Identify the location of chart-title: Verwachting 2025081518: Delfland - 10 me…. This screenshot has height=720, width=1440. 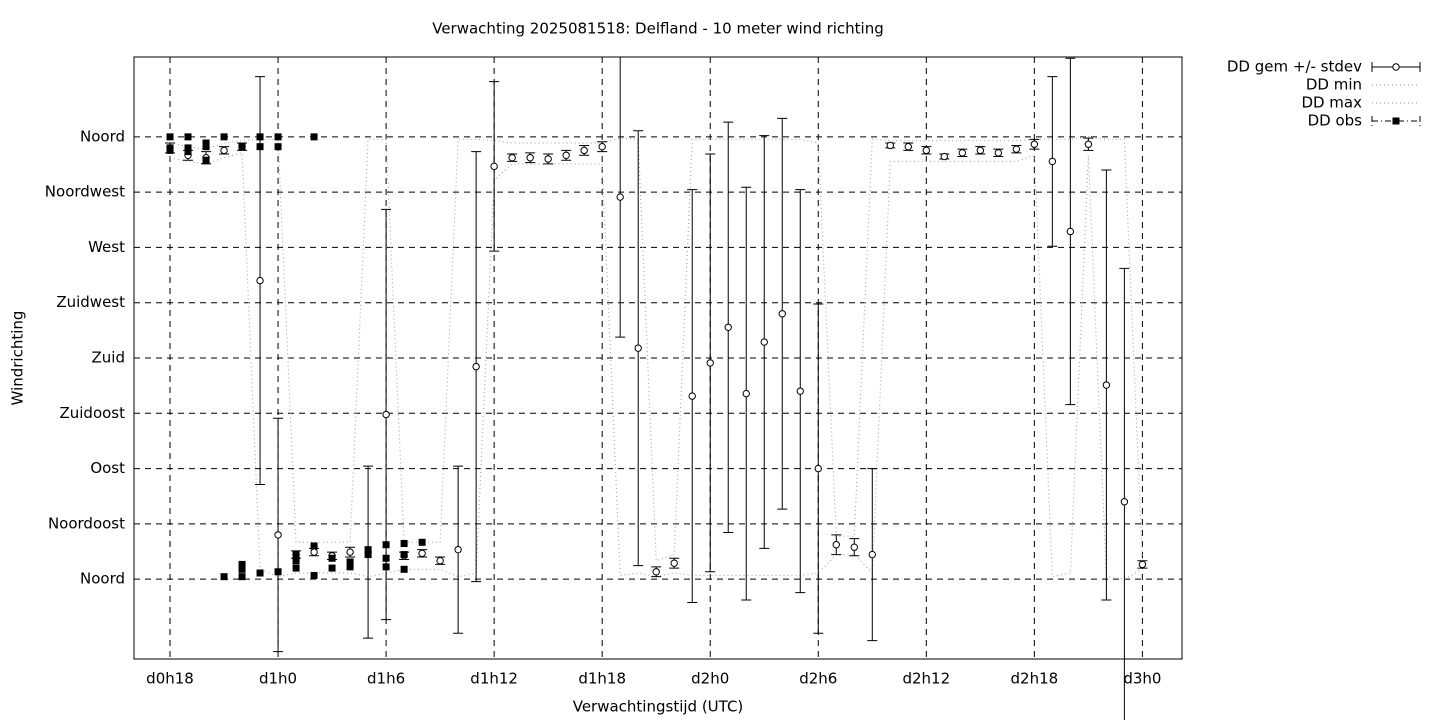
(658, 29).